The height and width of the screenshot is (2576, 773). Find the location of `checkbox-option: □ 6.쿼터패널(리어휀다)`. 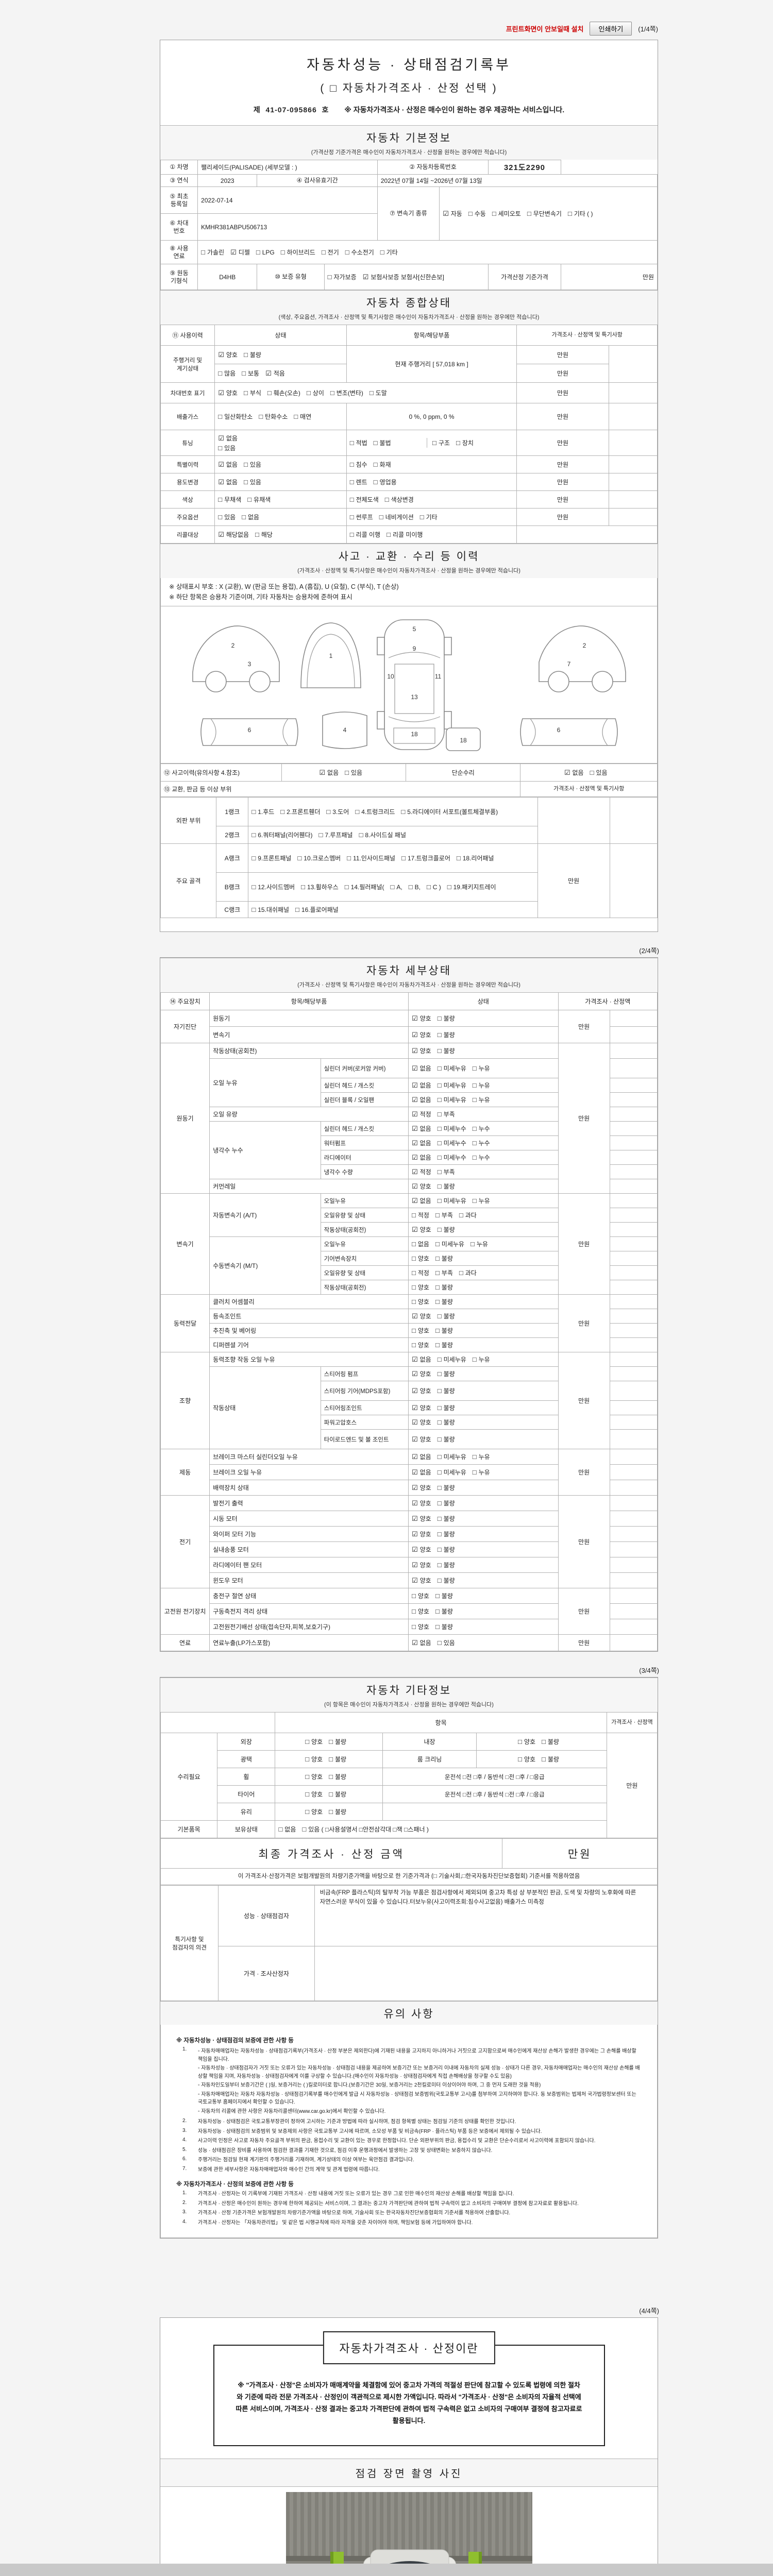

checkbox-option: □ 6.쿼터패널(리어휀다) is located at coordinates (282, 835).